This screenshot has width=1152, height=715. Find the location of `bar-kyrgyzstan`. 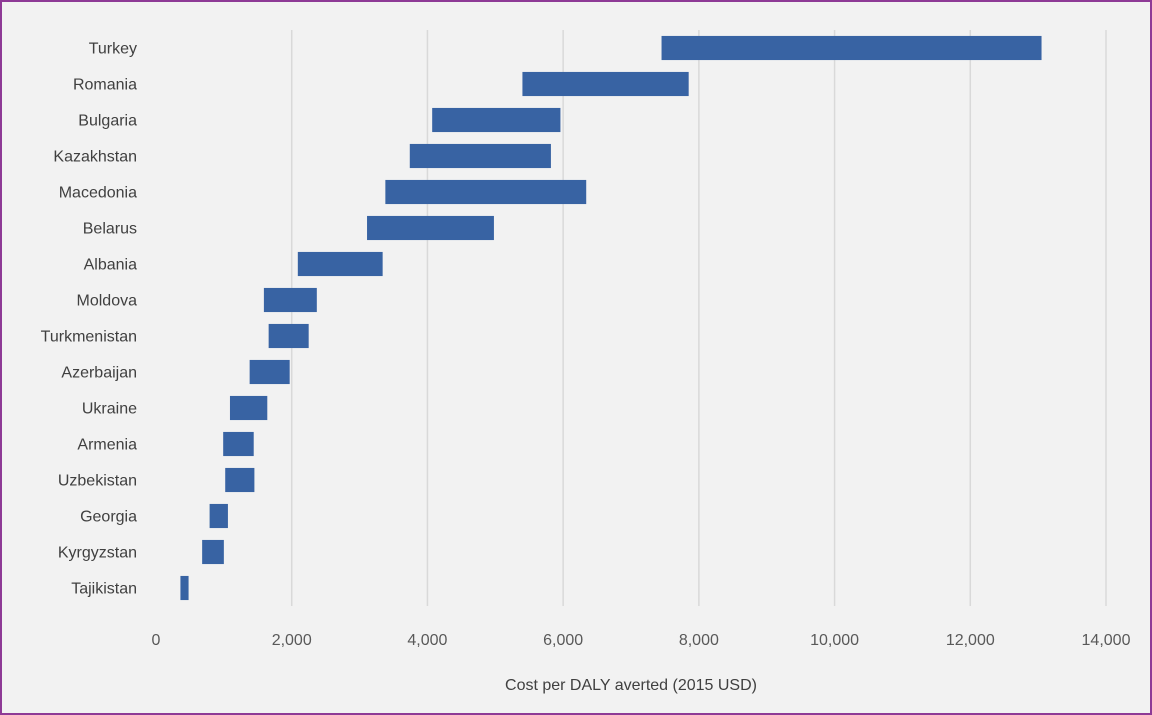

bar-kyrgyzstan is located at coordinates (213, 552).